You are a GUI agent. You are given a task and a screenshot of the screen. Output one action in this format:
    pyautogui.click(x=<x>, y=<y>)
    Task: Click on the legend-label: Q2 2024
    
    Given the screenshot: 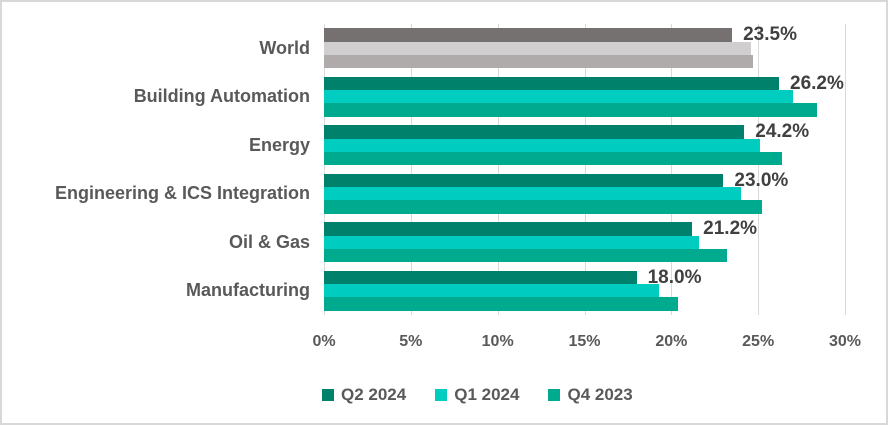 What is the action you would take?
    pyautogui.click(x=374, y=394)
    